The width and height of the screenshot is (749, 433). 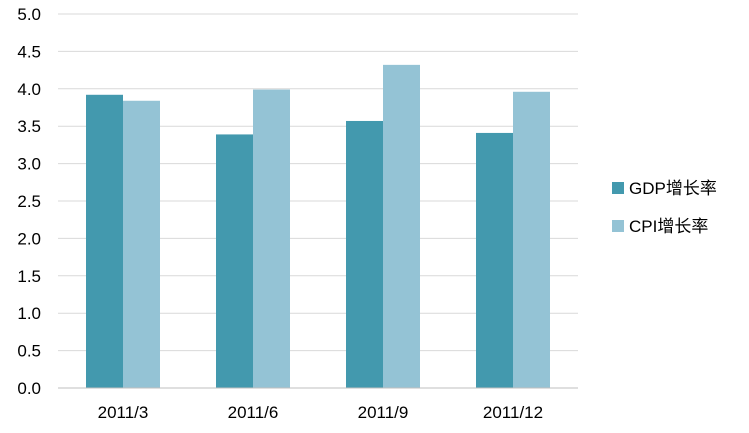 What do you see at coordinates (29, 276) in the screenshot?
I see `y-tick-label: 1.5` at bounding box center [29, 276].